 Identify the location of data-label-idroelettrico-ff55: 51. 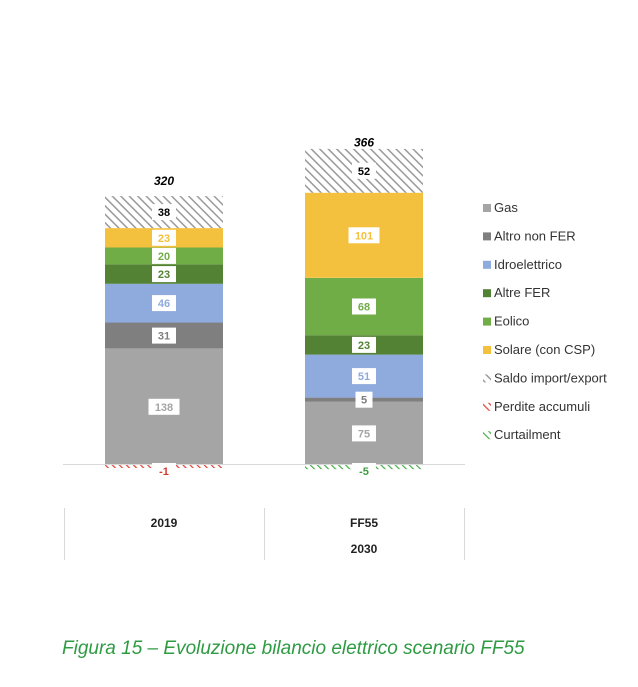
(364, 377).